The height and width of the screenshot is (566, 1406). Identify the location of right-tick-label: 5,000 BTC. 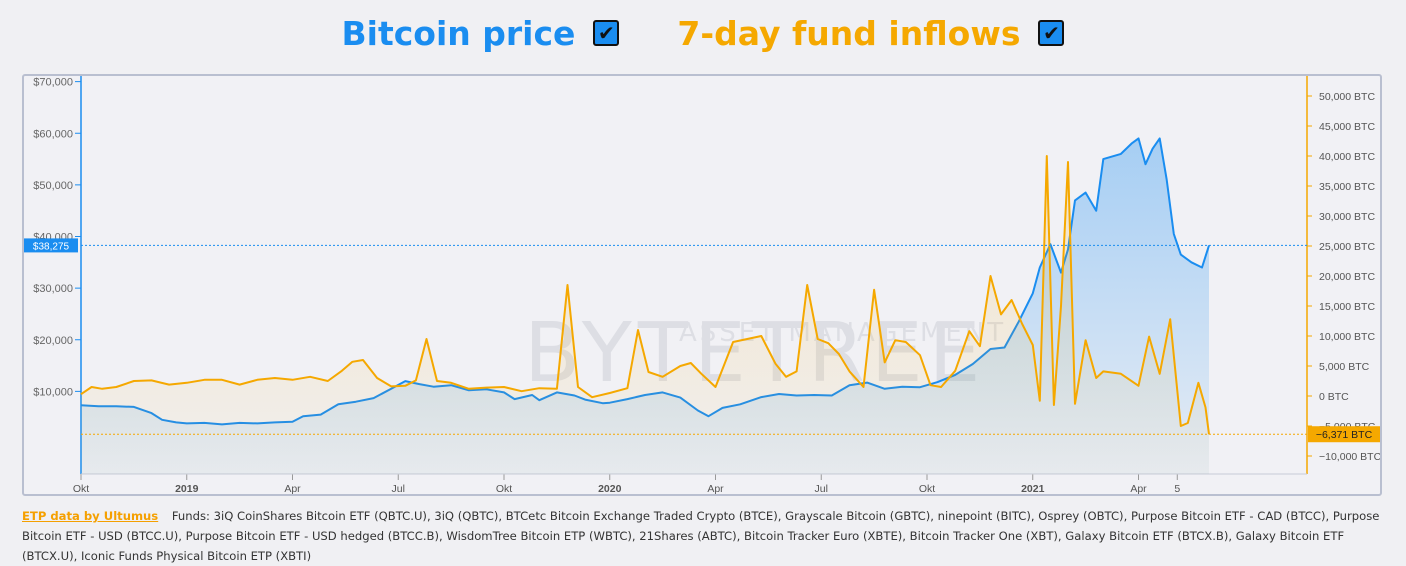
(1344, 367).